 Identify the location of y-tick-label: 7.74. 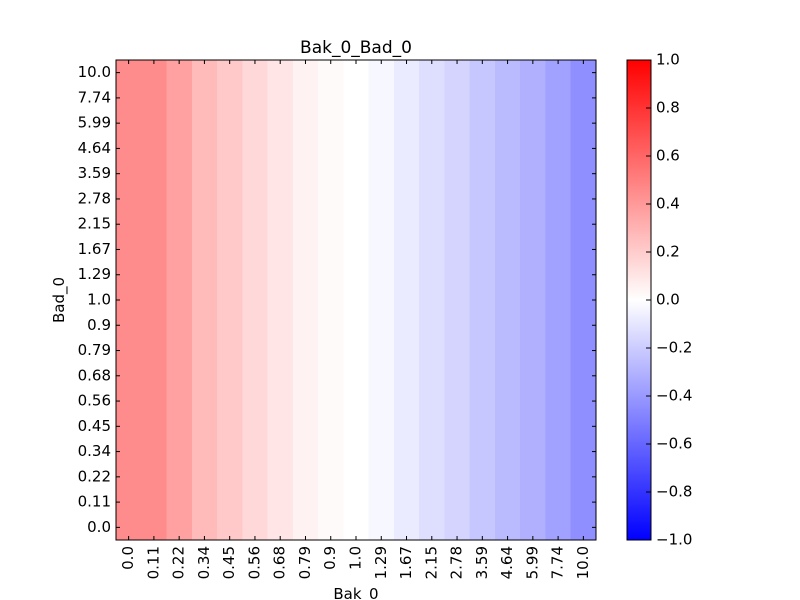
(94, 97).